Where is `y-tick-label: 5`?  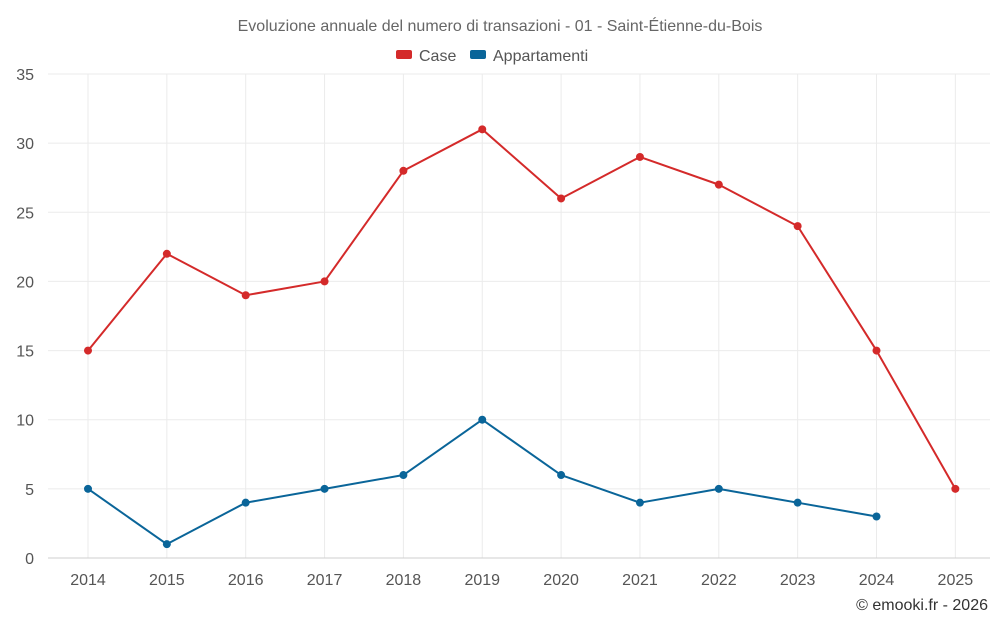
y-tick-label: 5 is located at coordinates (29, 490).